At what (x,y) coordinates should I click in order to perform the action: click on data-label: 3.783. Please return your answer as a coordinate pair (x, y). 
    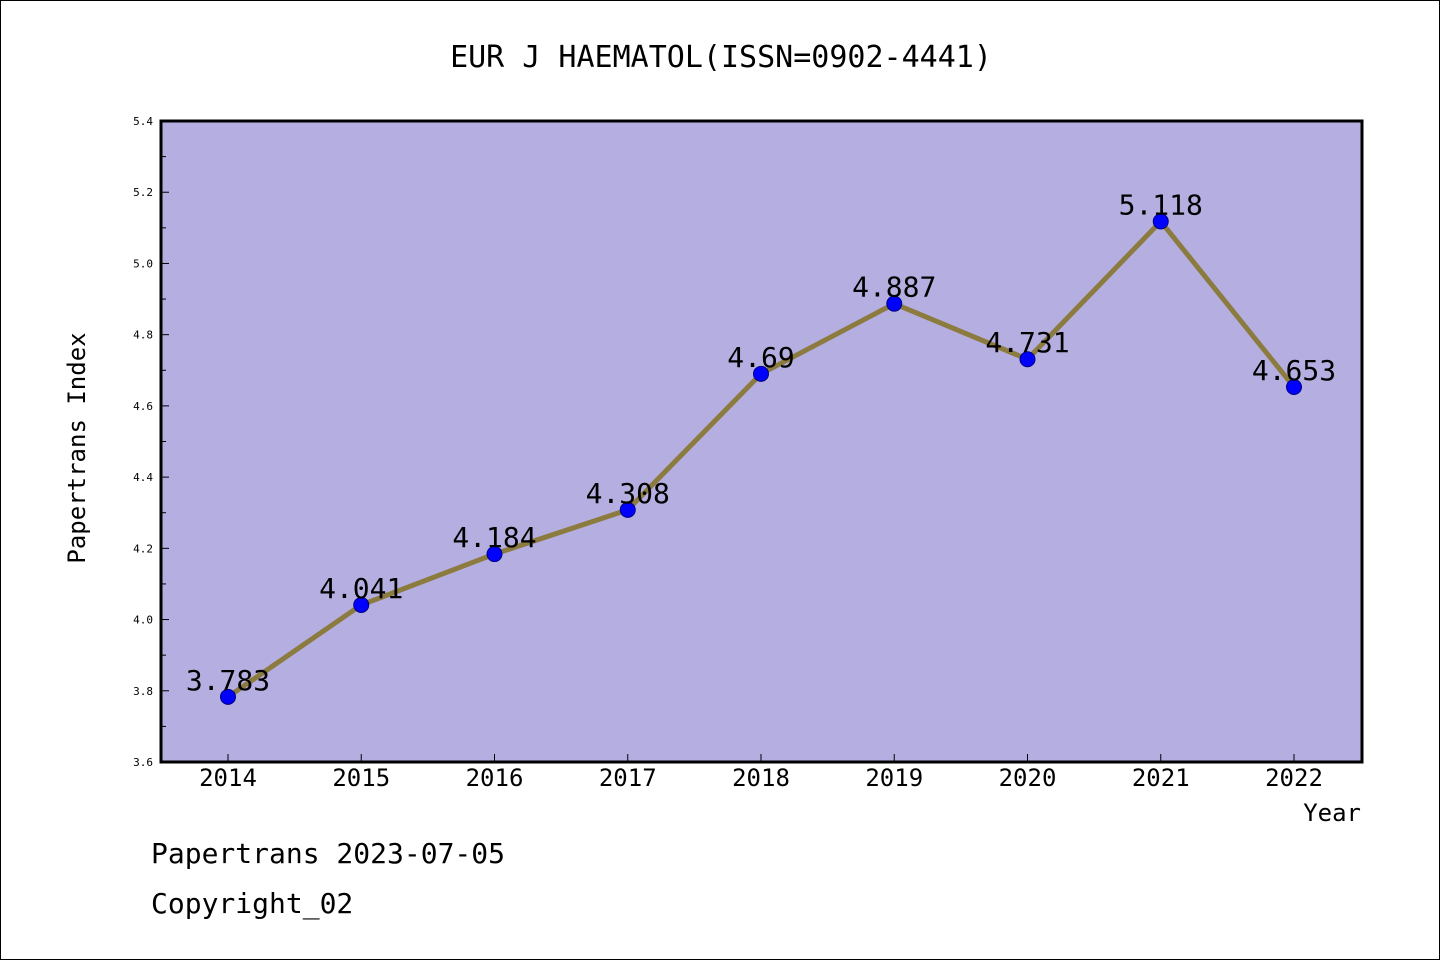
    Looking at the image, I should click on (228, 680).